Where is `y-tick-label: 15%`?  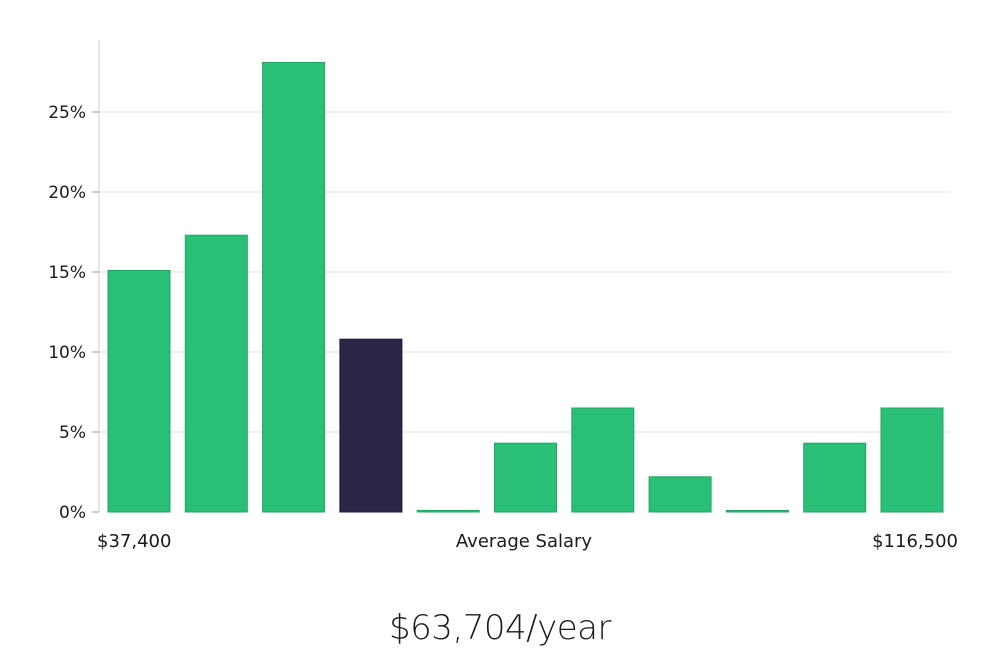 y-tick-label: 15% is located at coordinates (67, 273).